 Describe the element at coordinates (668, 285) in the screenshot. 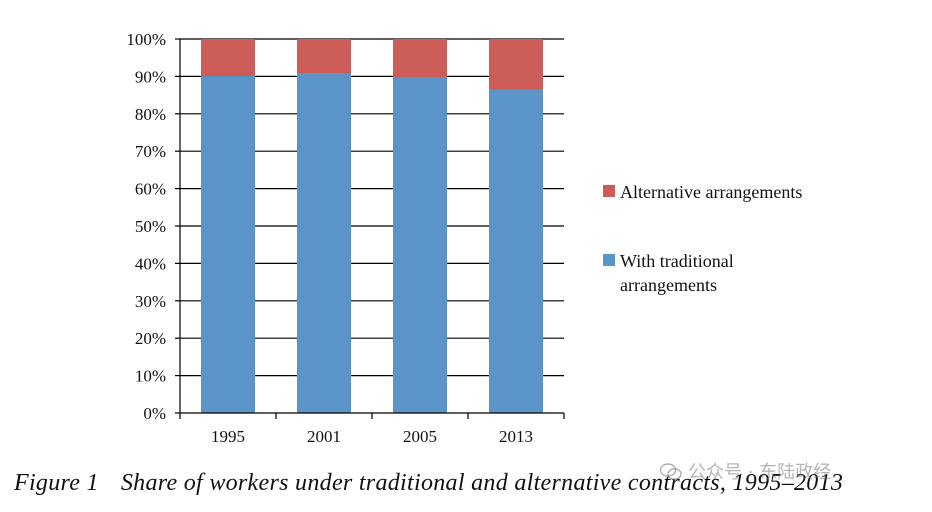

I see `legend-label-traditional-line2: arrangements` at that location.